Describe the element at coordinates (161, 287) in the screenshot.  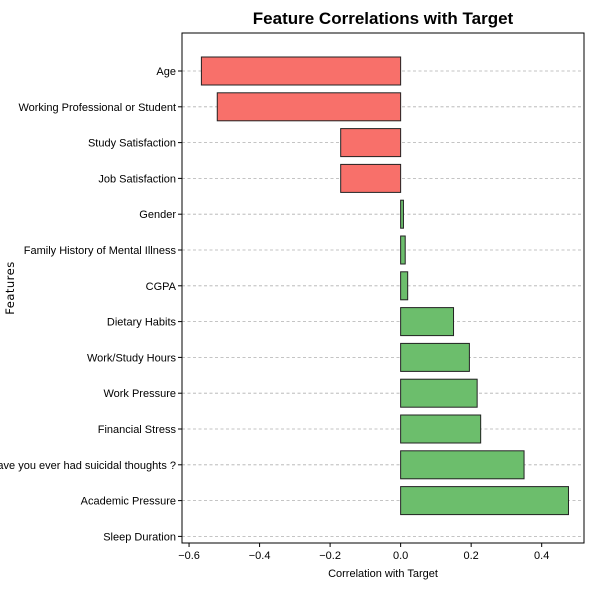
I see `y-tick-label: CGPA` at that location.